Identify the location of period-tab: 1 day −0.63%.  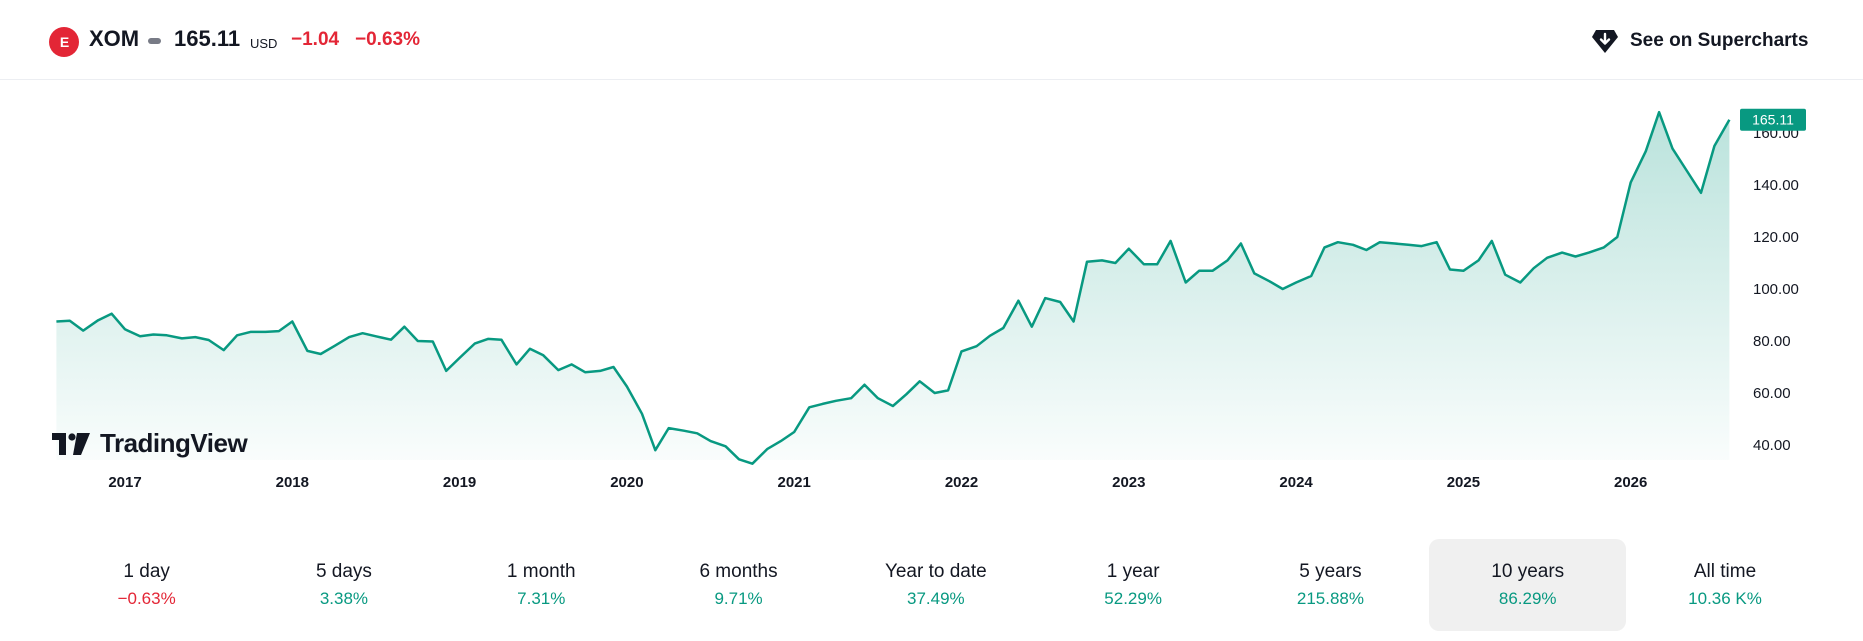
(146, 585).